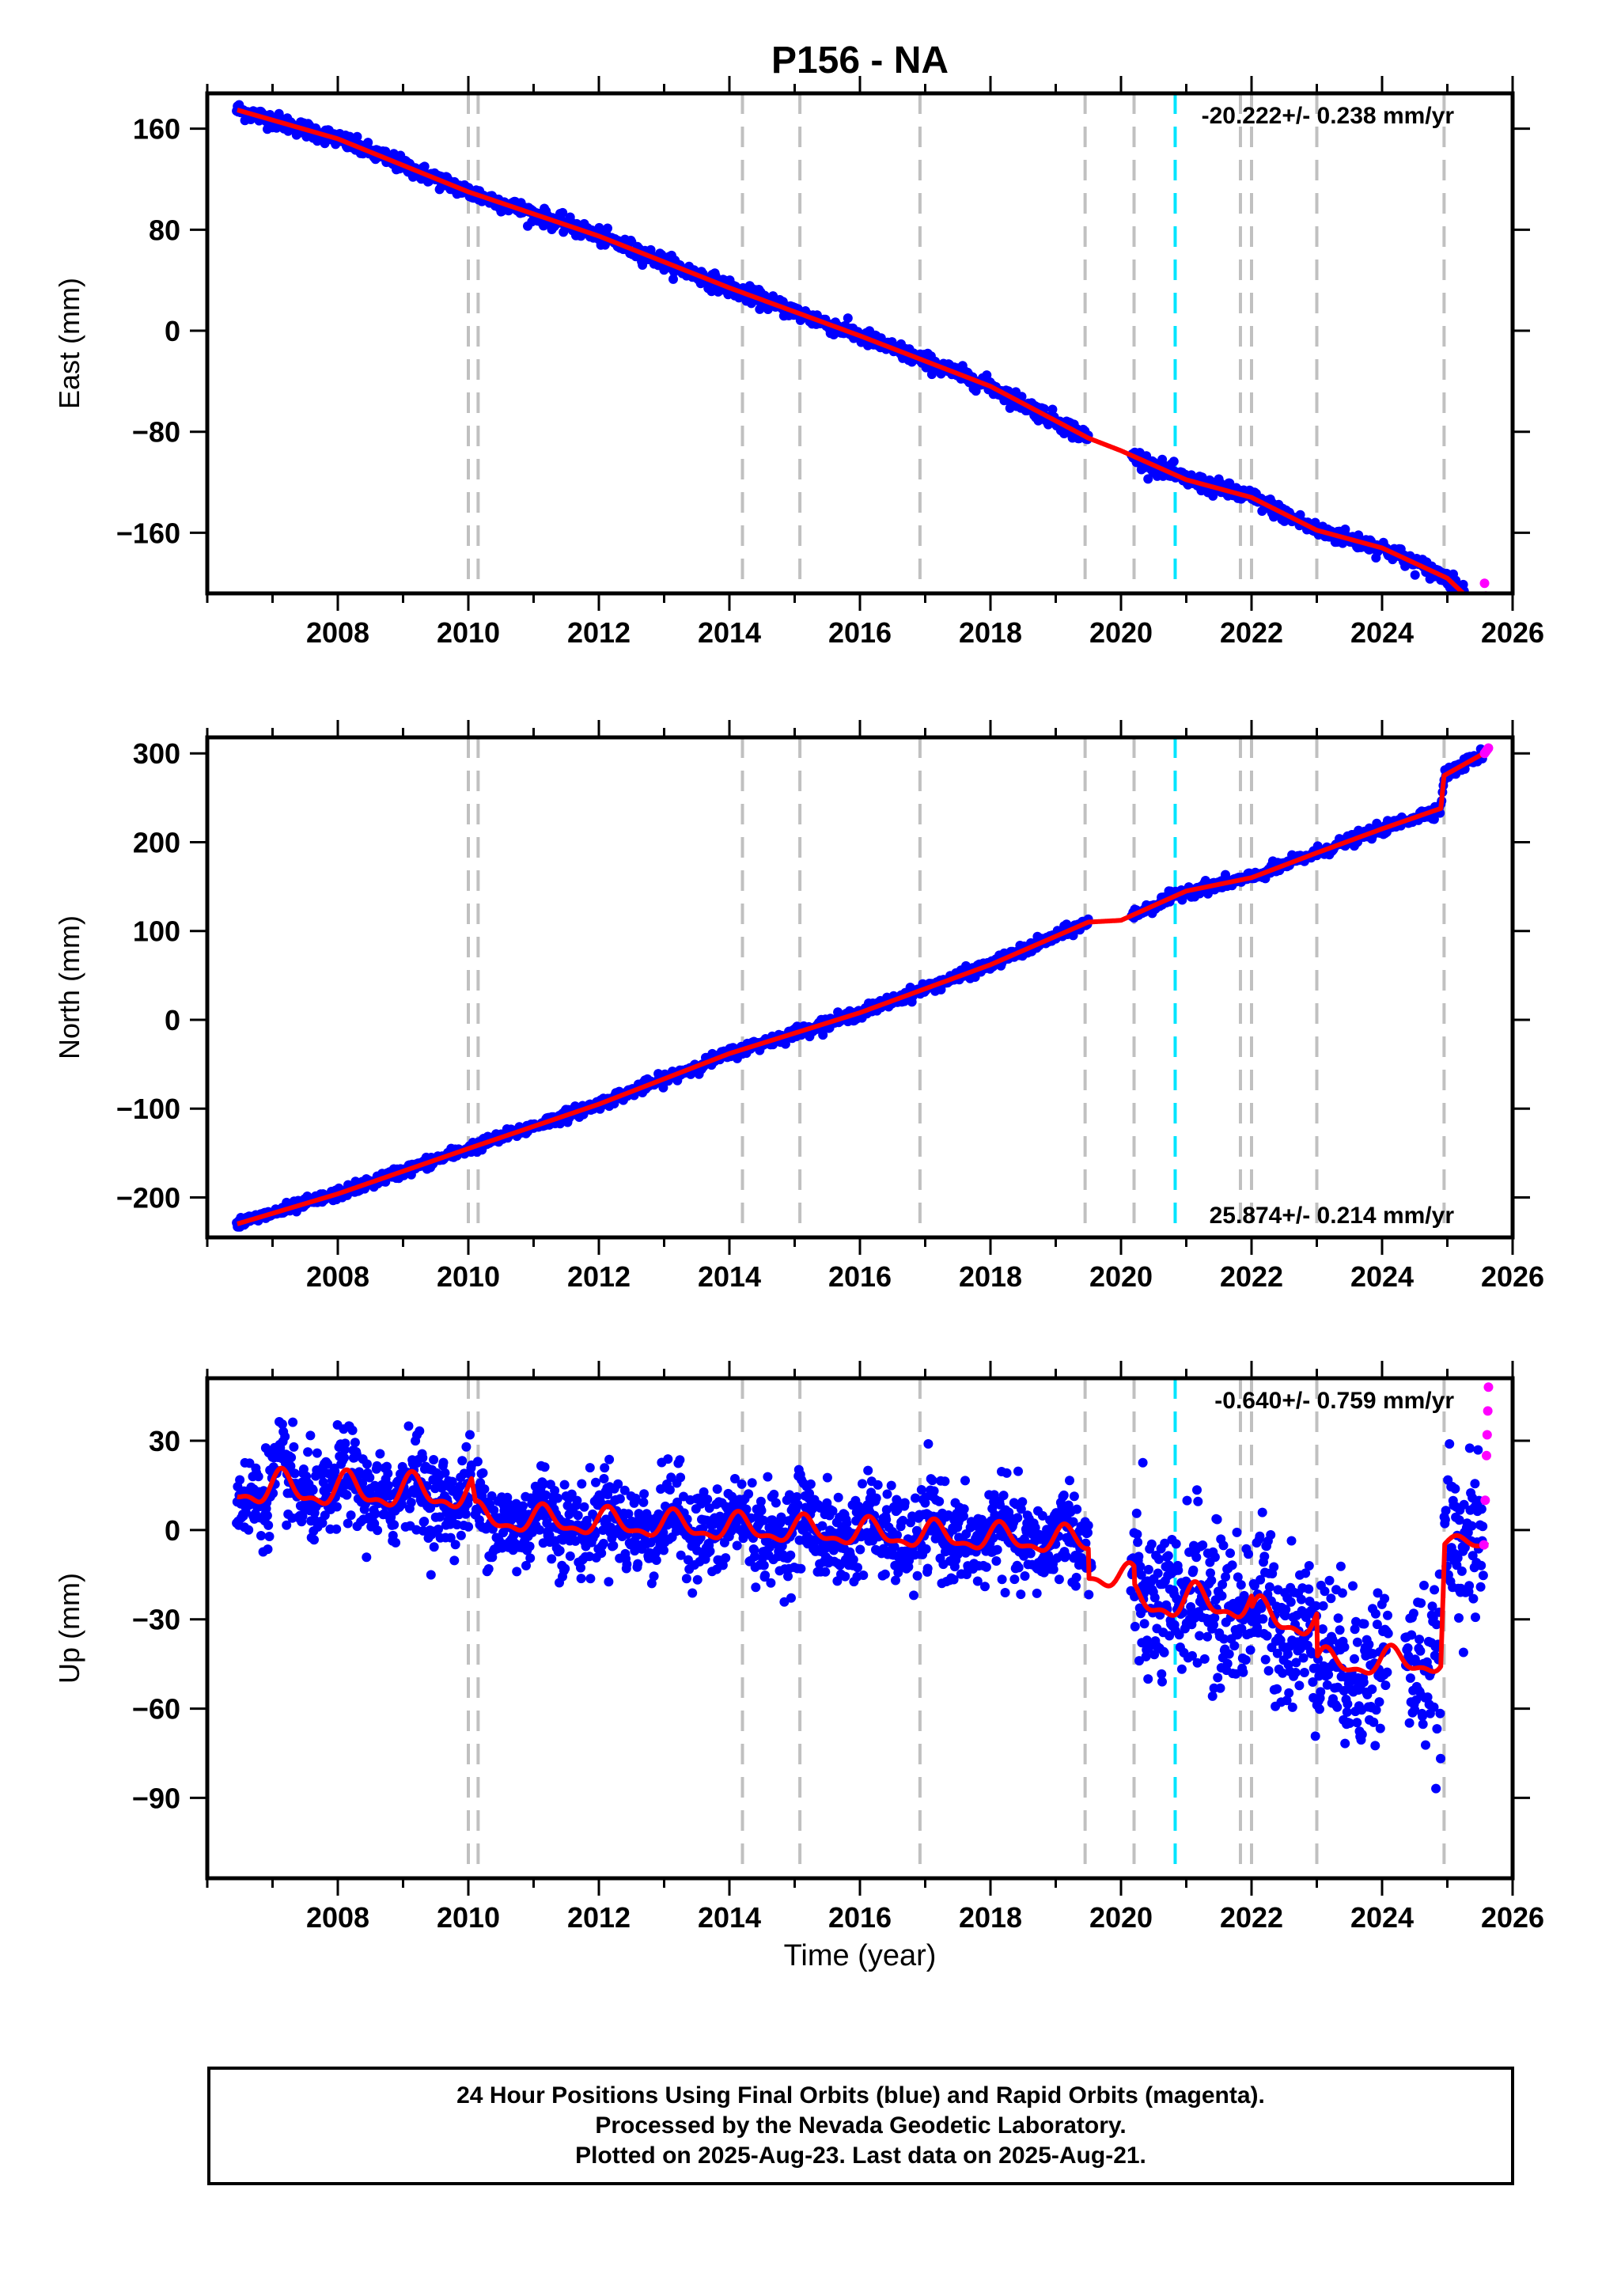 Image resolution: width=1602 pixels, height=2296 pixels. I want to click on velocity-rate-label: -20.222+/- 0.238 mm/yr, so click(1328, 116).